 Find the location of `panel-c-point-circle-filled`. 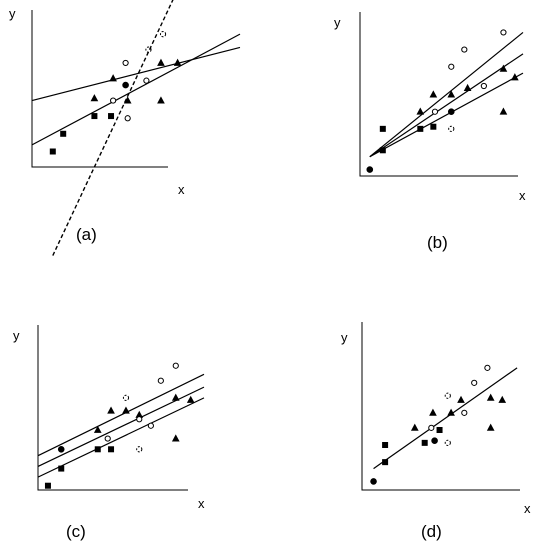

panel-c-point-circle-filled is located at coordinates (61, 449).